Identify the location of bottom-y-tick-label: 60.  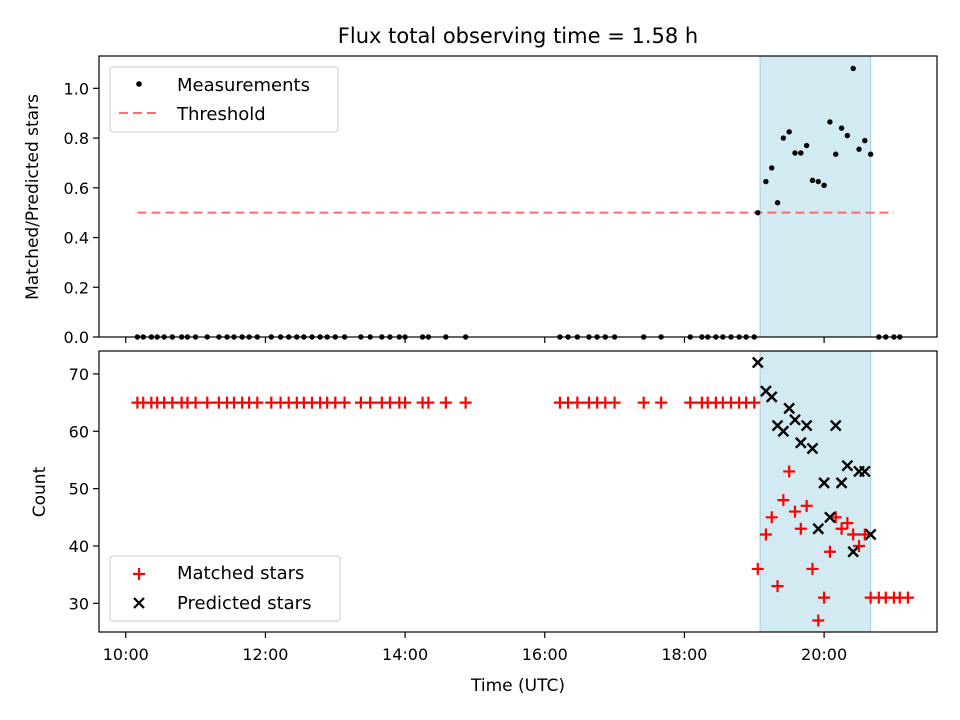
(79, 431).